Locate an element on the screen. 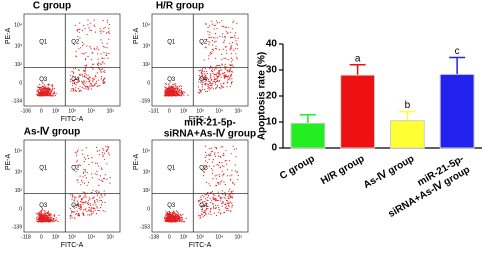 This screenshot has height=271, width=500. y-axis-label: Apoptosis rate (%) is located at coordinates (262, 96).